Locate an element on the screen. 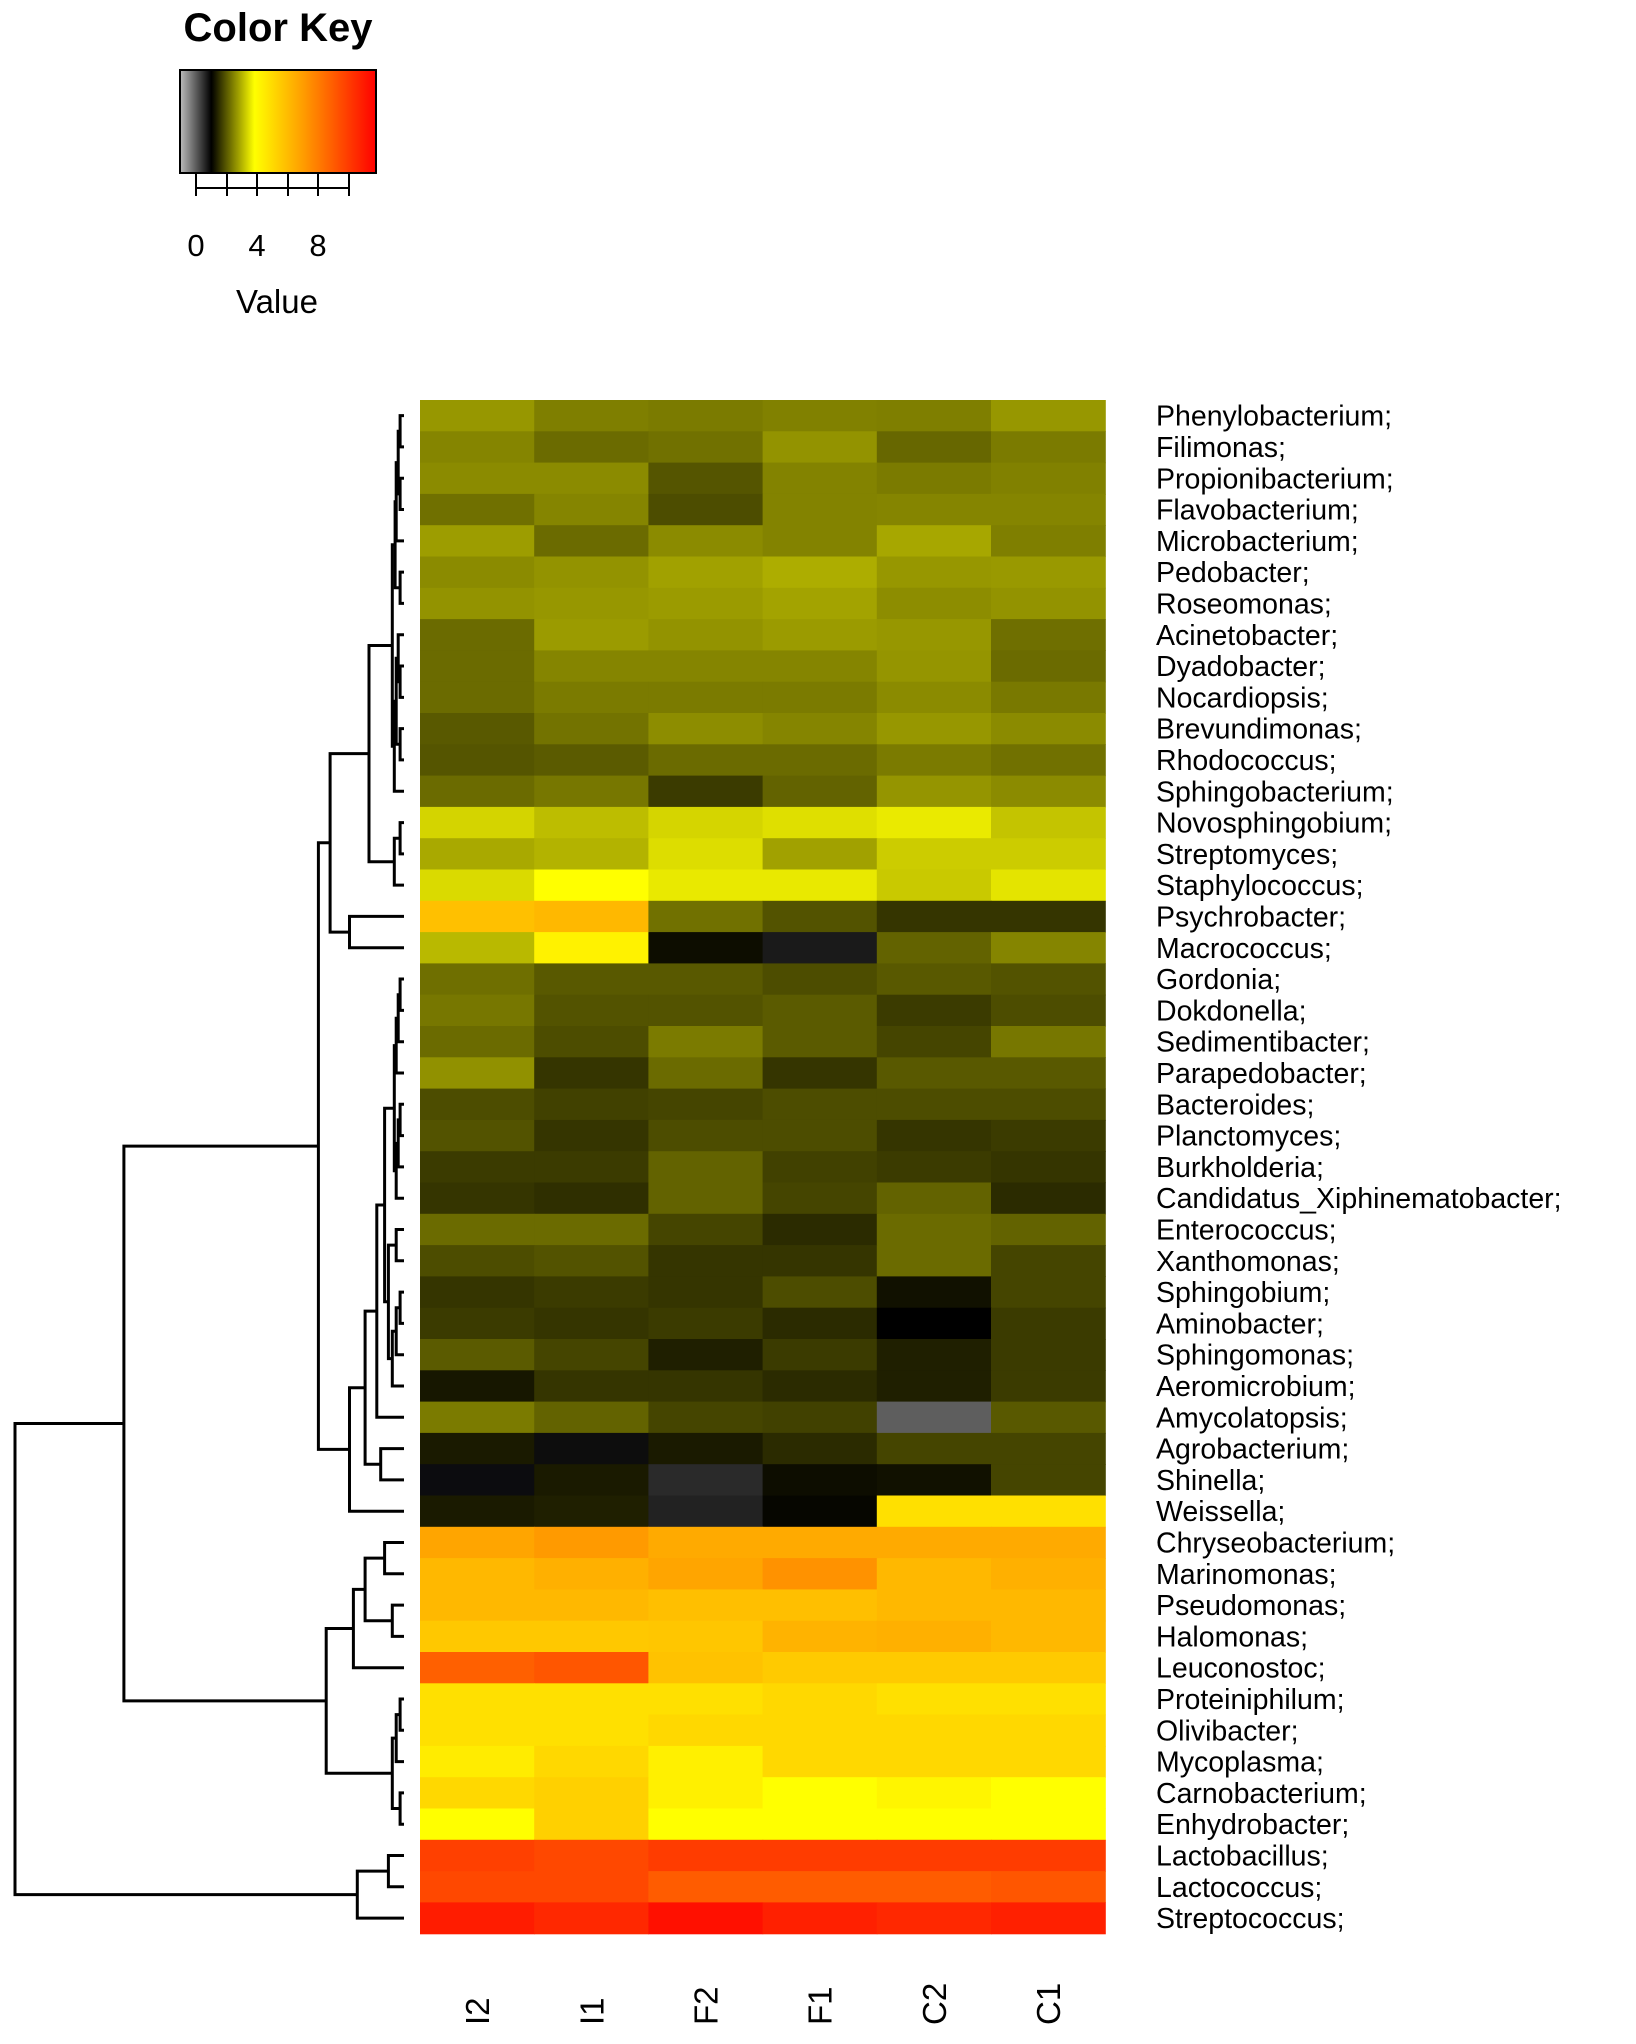 The height and width of the screenshot is (2044, 1636). row-label: Planctomyces; is located at coordinates (1248, 1137).